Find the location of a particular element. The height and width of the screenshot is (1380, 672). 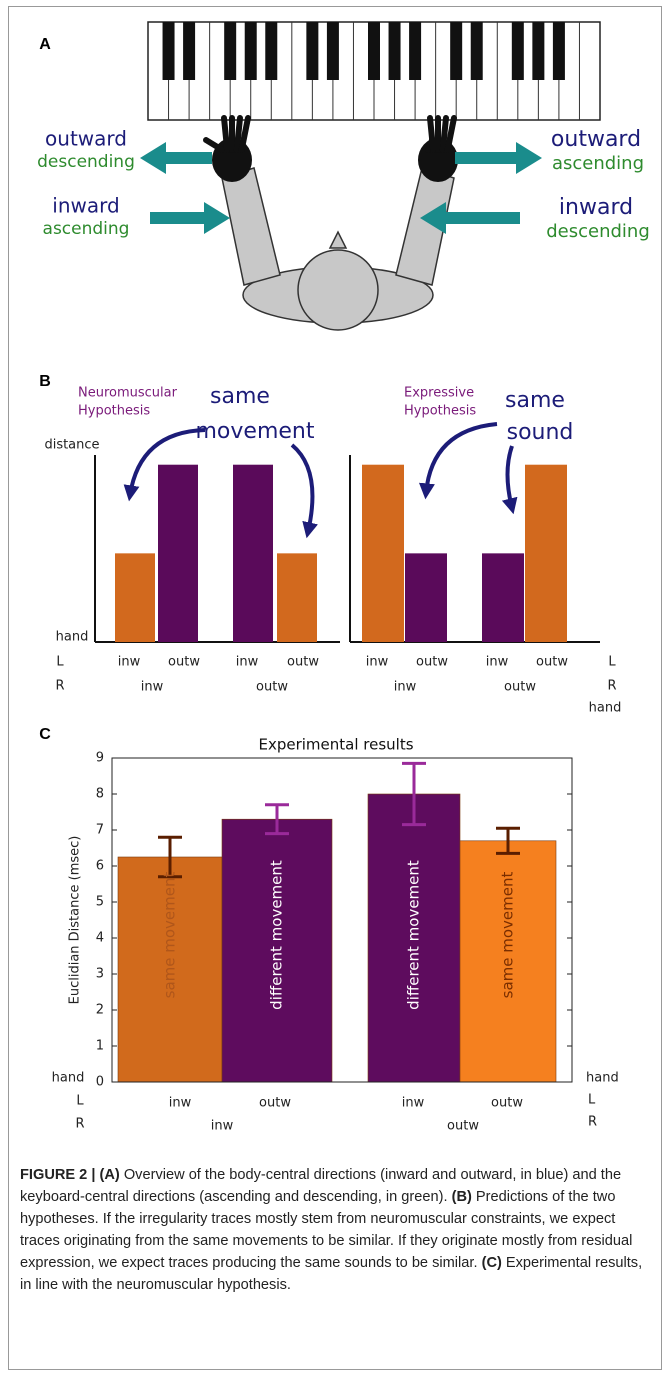

y-tick-label: 9 is located at coordinates (100, 758).